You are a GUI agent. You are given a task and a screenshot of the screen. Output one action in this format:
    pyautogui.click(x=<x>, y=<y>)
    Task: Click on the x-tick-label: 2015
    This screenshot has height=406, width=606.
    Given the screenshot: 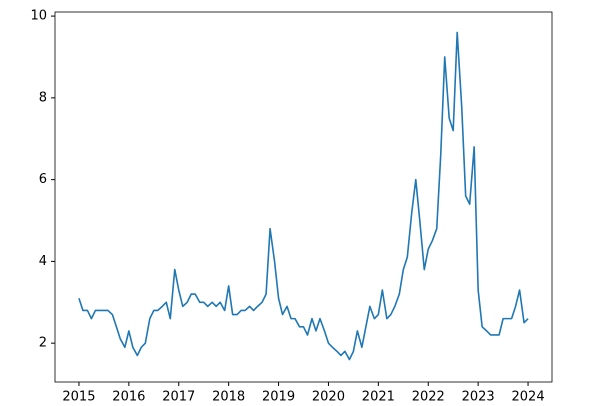 What is the action you would take?
    pyautogui.click(x=78, y=397)
    